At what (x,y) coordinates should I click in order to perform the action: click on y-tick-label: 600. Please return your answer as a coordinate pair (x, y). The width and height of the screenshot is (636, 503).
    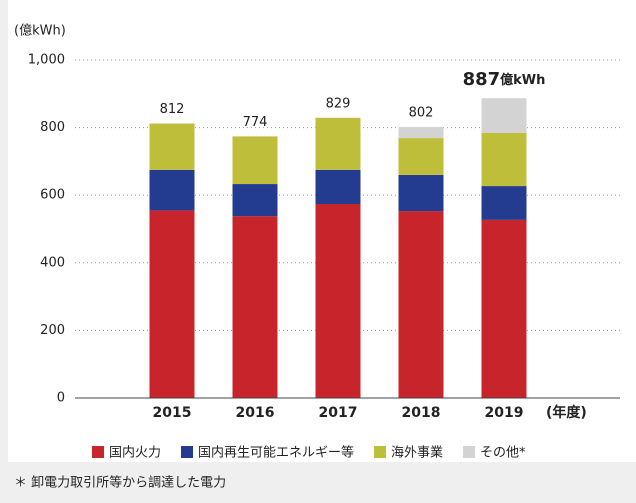
    Looking at the image, I should click on (52, 195).